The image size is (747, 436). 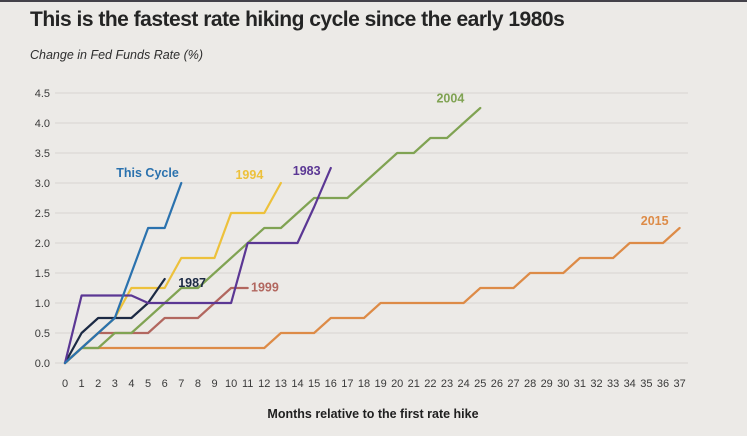 What do you see at coordinates (42, 154) in the screenshot?
I see `y-tick-label: 3.5` at bounding box center [42, 154].